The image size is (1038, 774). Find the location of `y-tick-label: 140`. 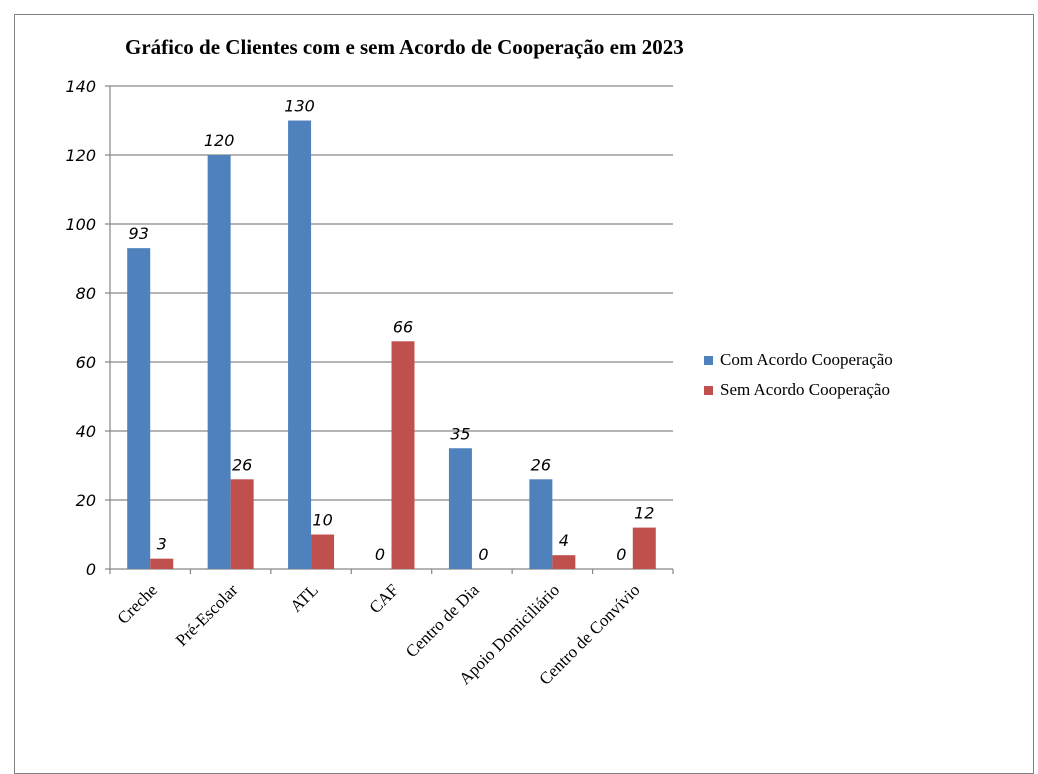

y-tick-label: 140 is located at coordinates (80, 86).